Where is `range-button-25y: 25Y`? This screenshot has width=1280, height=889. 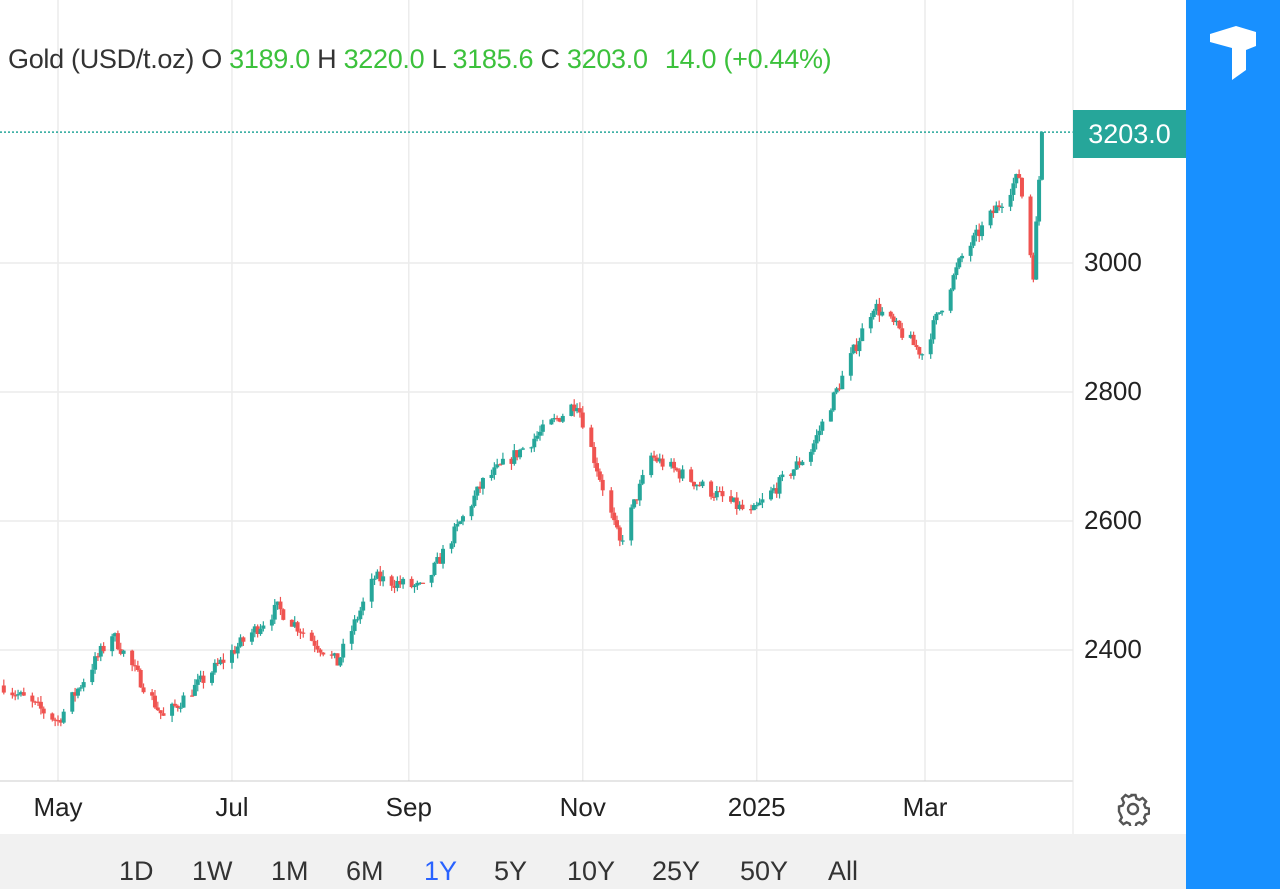
range-button-25y: 25Y is located at coordinates (676, 871).